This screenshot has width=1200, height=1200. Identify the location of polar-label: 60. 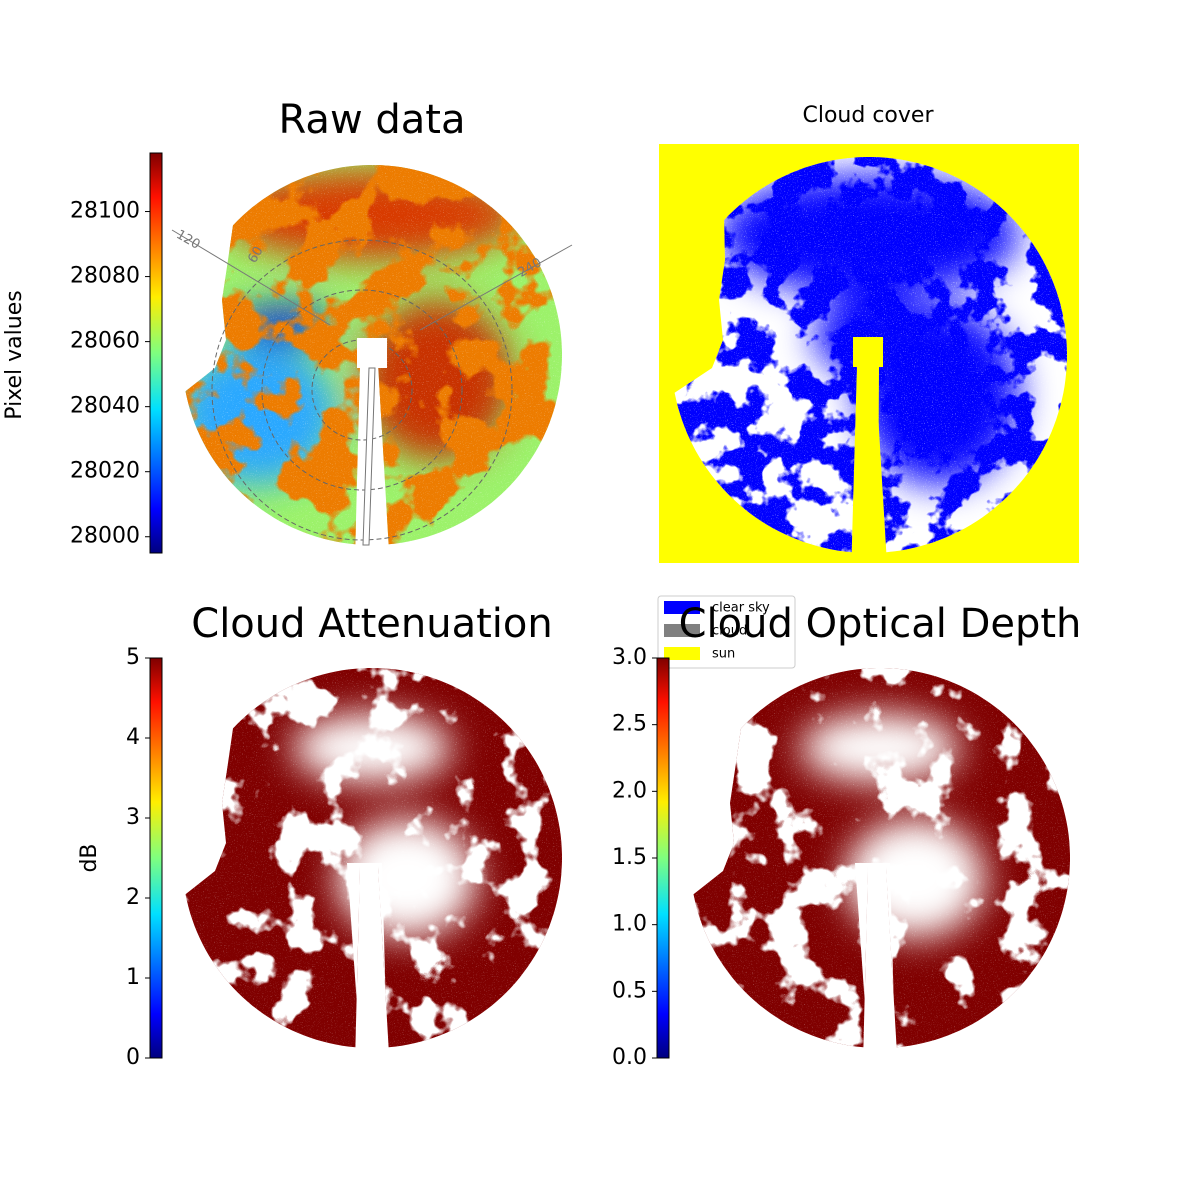
(255, 255).